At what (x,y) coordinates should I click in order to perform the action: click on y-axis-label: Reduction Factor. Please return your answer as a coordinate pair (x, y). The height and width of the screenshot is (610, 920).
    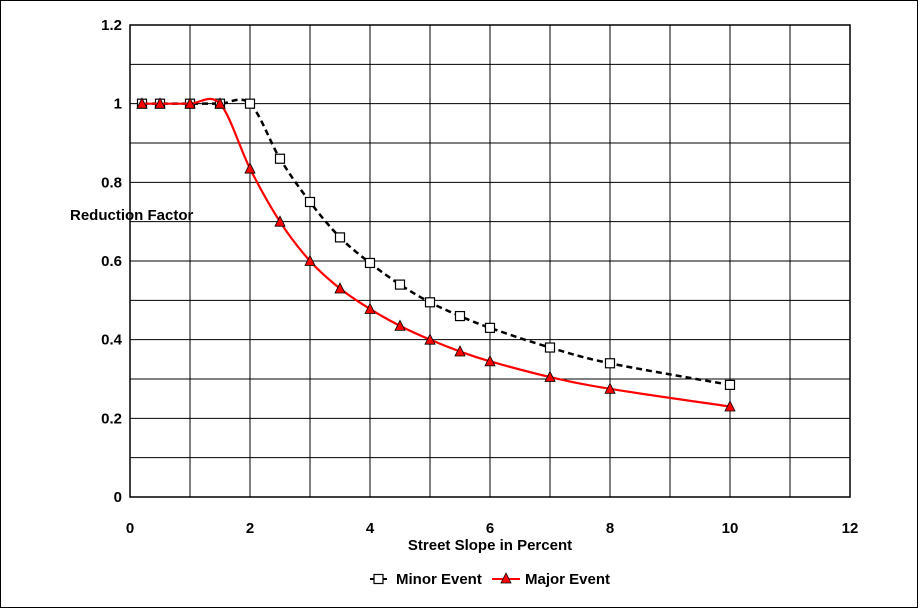
    Looking at the image, I should click on (132, 215).